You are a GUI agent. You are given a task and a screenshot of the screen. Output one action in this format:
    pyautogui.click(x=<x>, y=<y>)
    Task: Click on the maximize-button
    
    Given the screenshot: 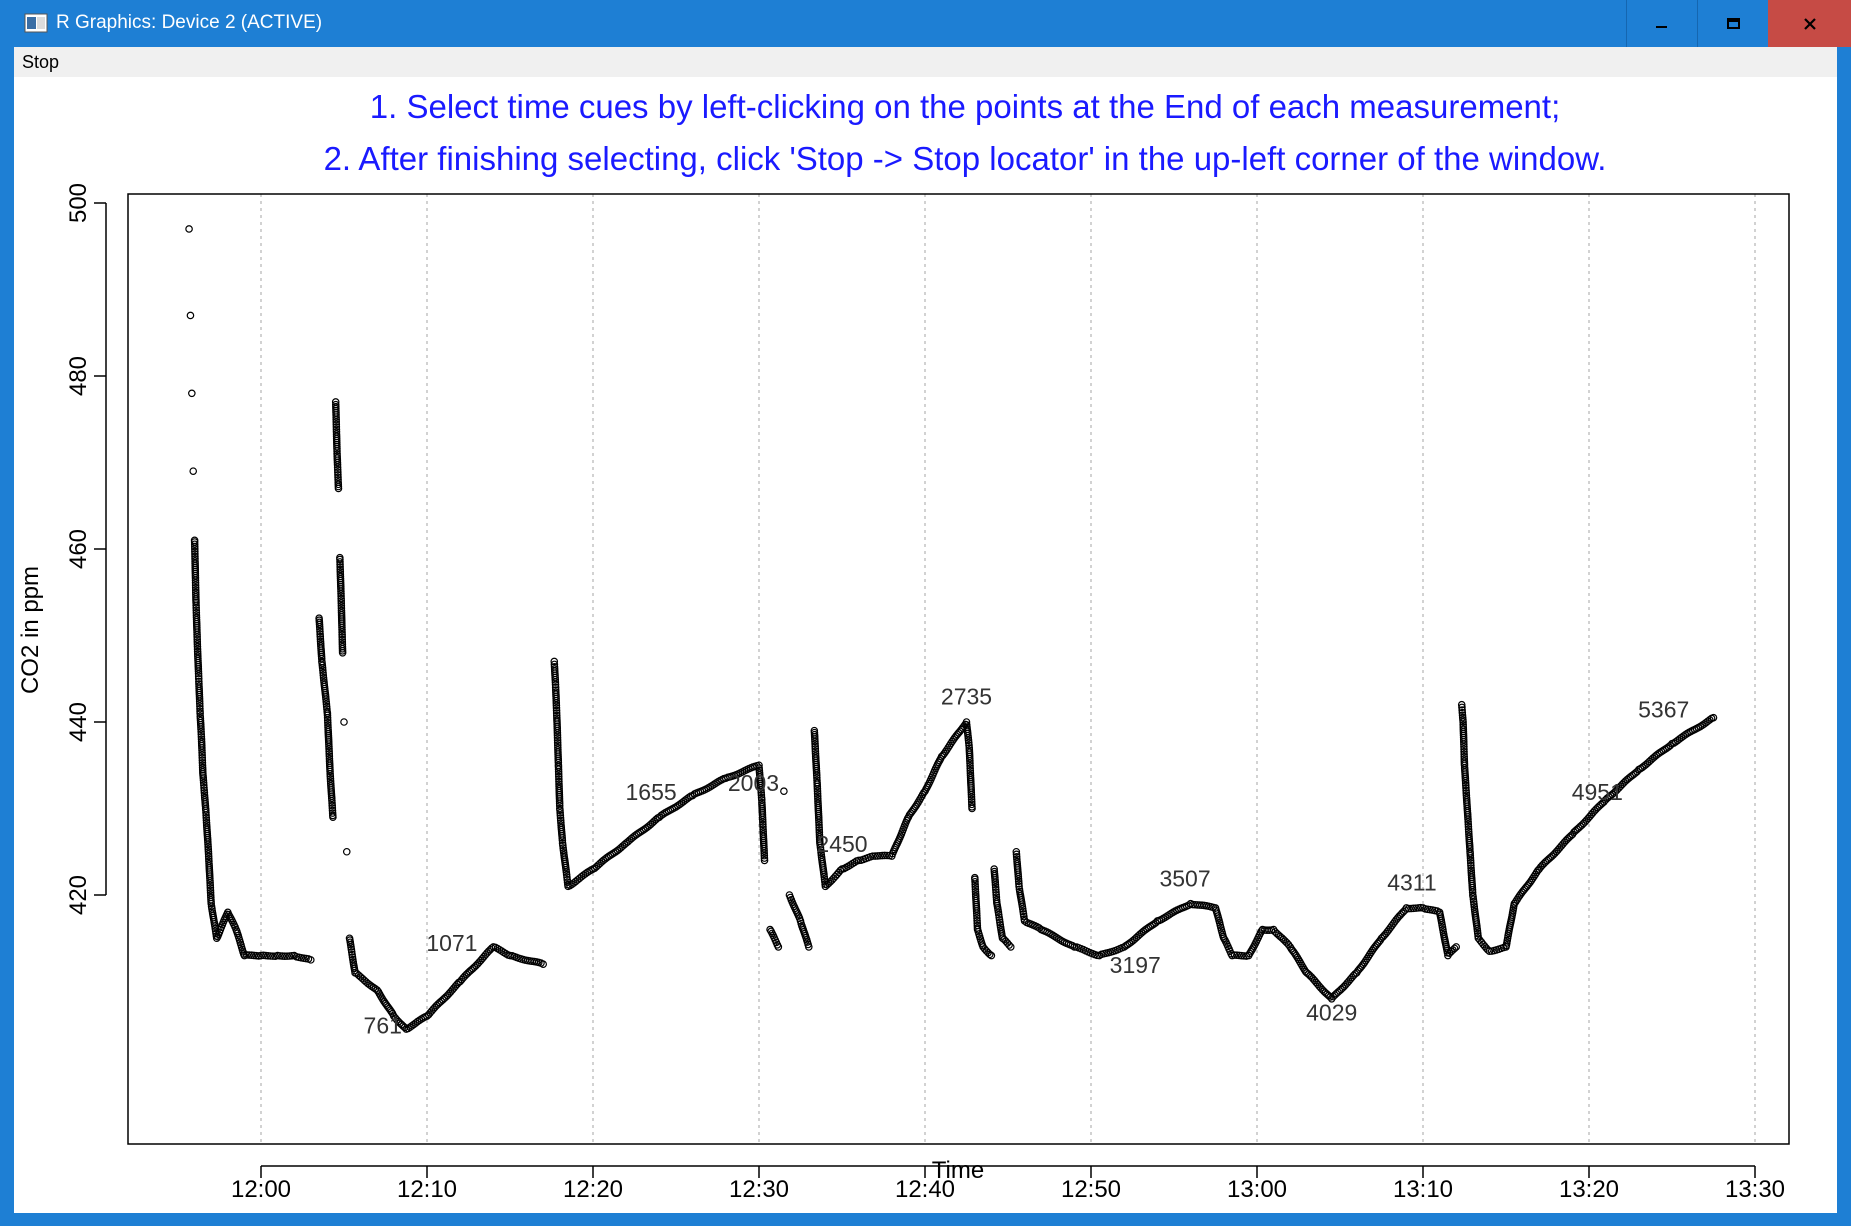 What is the action you would take?
    pyautogui.click(x=1732, y=23)
    